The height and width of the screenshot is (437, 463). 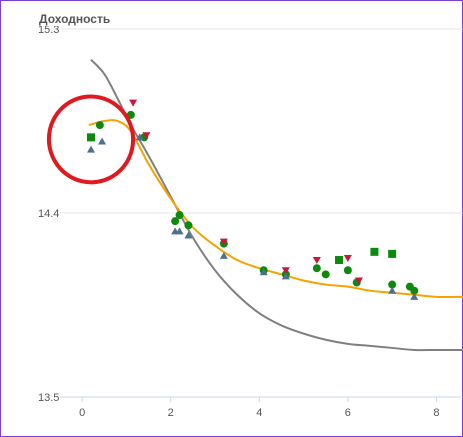 What do you see at coordinates (348, 413) in the screenshot?
I see `x-tick-label: 6` at bounding box center [348, 413].